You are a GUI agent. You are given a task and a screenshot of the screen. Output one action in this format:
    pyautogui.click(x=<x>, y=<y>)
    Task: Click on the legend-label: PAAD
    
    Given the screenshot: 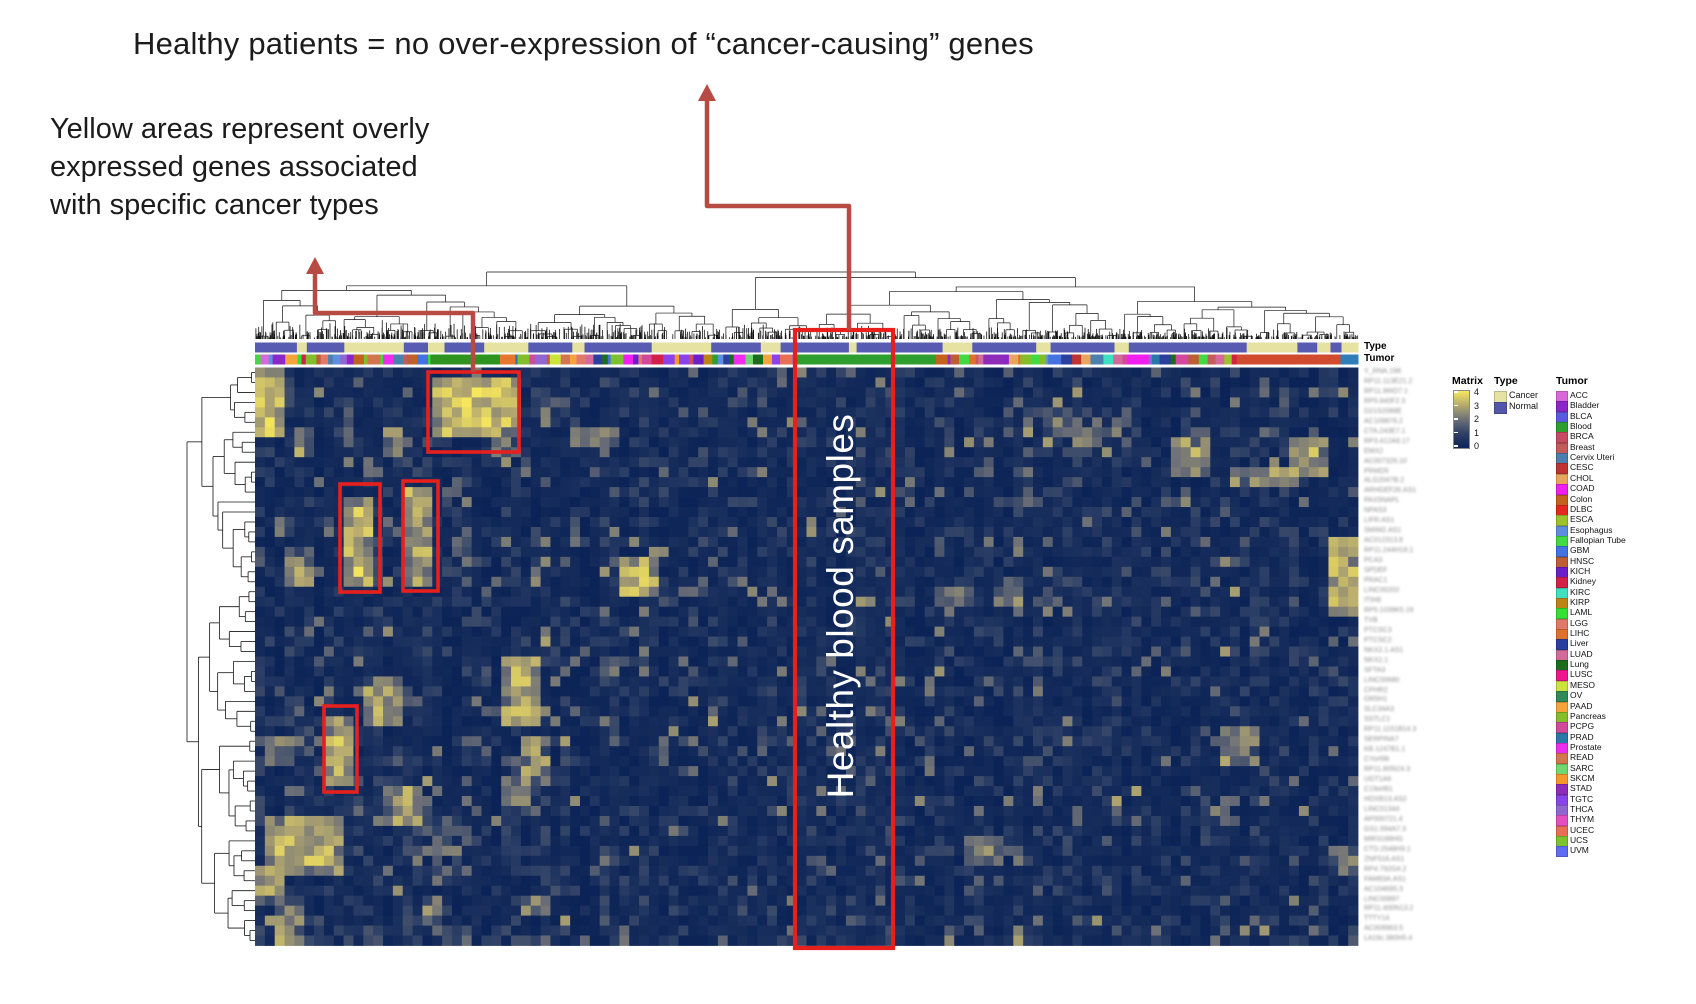 What is the action you would take?
    pyautogui.click(x=1581, y=705)
    